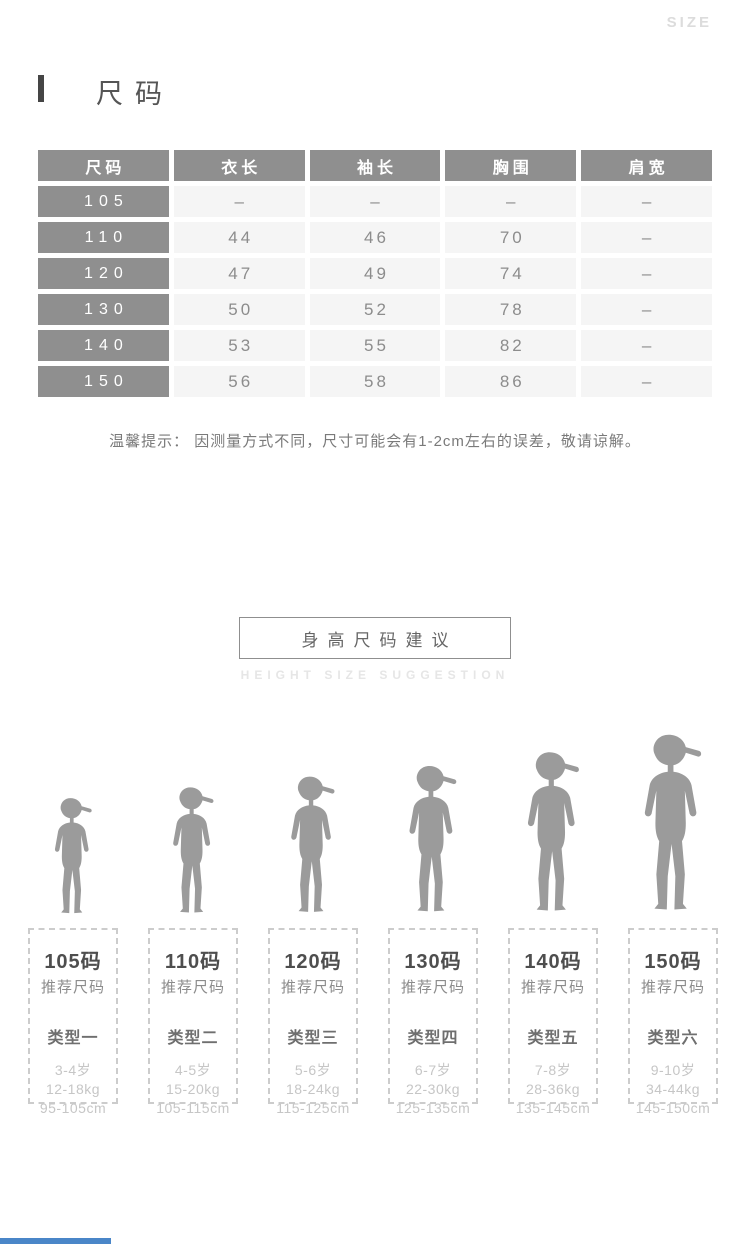 This screenshot has height=1244, width=750. I want to click on value-cell: 58, so click(375, 381).